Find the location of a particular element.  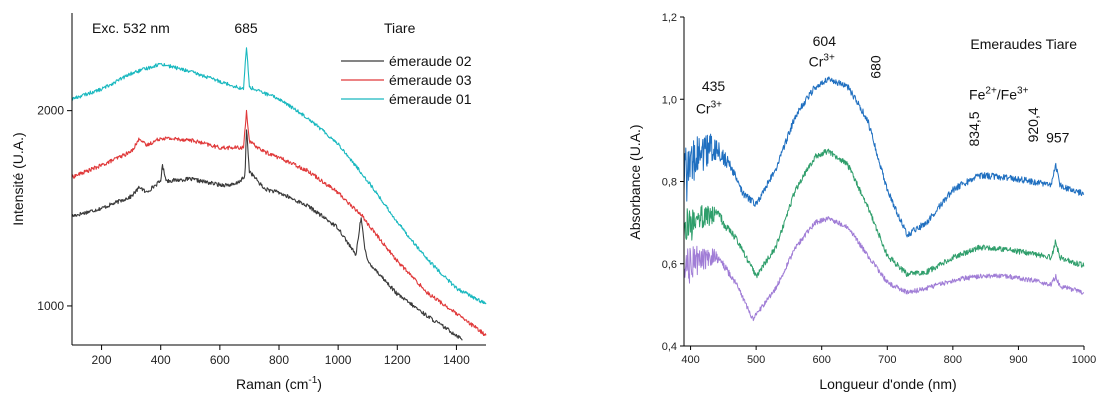

raman-y-ticks: 1000 2000 is located at coordinates (54, 208).